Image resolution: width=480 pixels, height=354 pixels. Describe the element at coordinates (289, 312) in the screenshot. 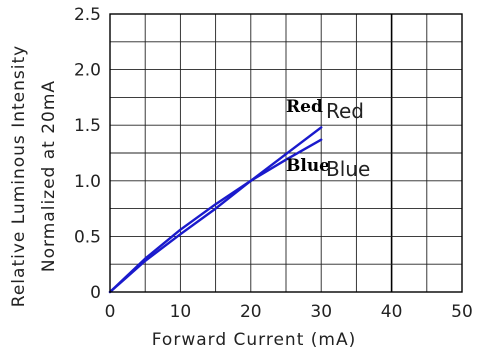

I see `x-tick-labels: 0 10 20 30 40 50` at that location.